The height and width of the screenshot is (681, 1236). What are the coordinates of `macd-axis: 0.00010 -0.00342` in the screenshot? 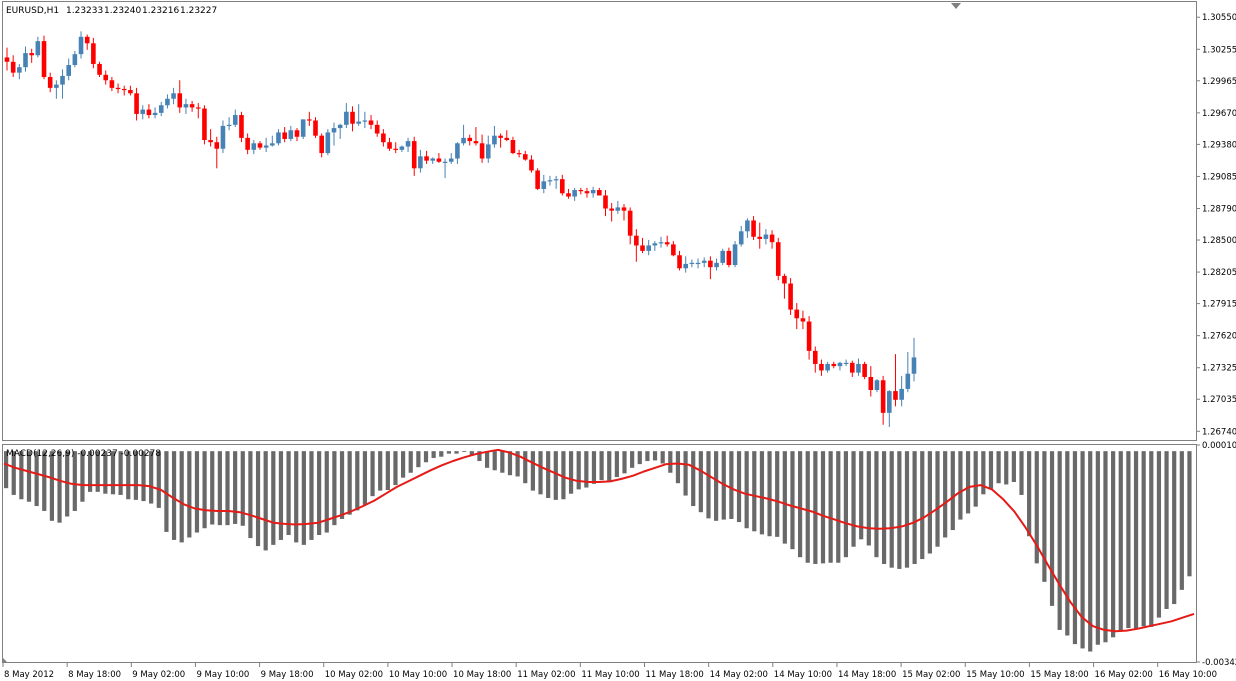 It's located at (1216, 554).